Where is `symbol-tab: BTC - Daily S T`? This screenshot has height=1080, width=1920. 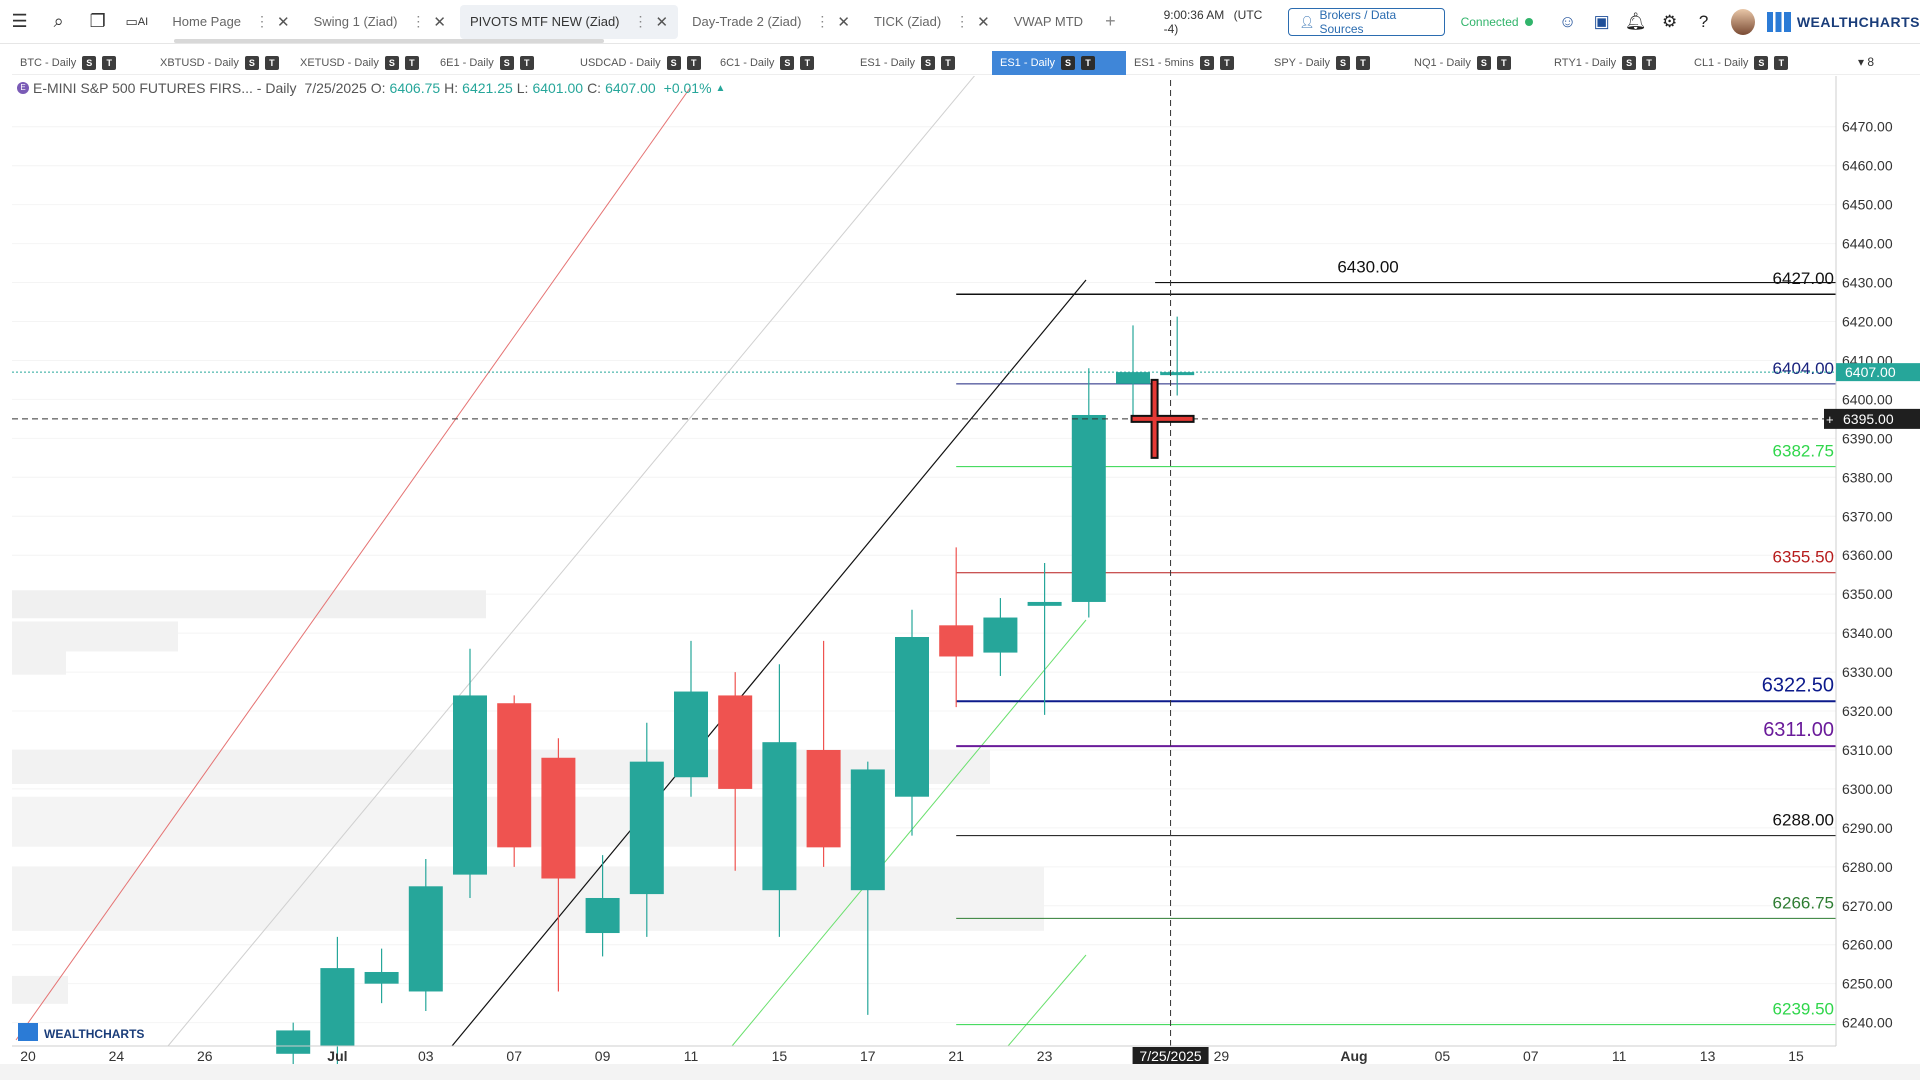 symbol-tab: BTC - Daily S T is located at coordinates (82, 63).